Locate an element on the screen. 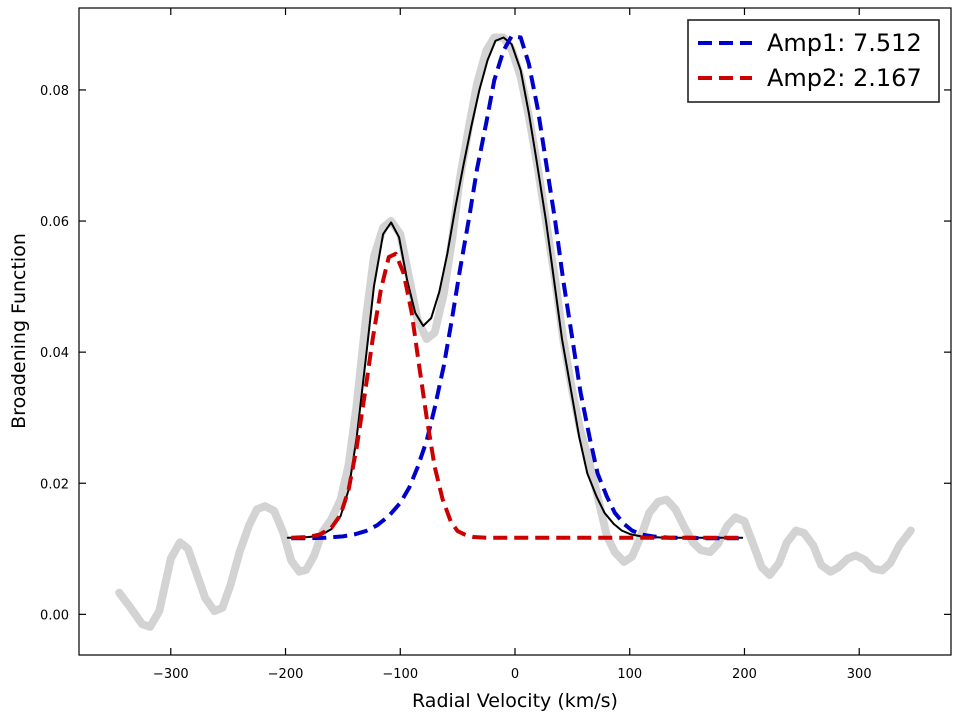 The width and height of the screenshot is (960, 720). x-tick-label: −300 is located at coordinates (171, 674).